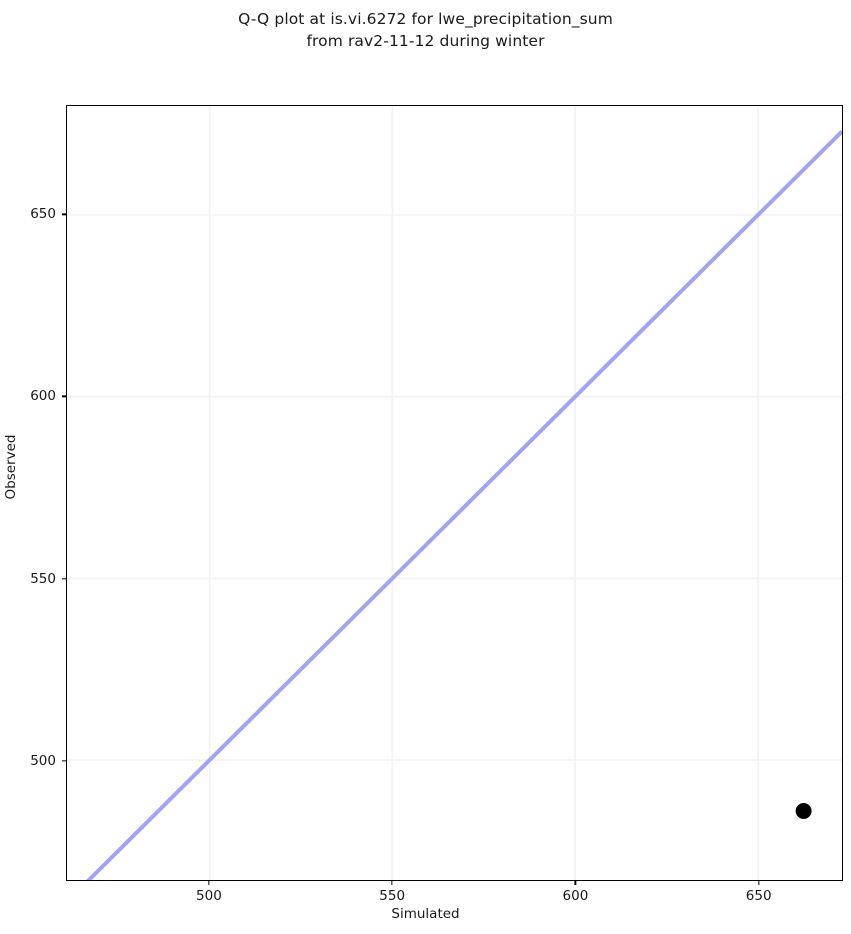 The height and width of the screenshot is (934, 851). I want to click on y-axis-label: Observed, so click(11, 467).